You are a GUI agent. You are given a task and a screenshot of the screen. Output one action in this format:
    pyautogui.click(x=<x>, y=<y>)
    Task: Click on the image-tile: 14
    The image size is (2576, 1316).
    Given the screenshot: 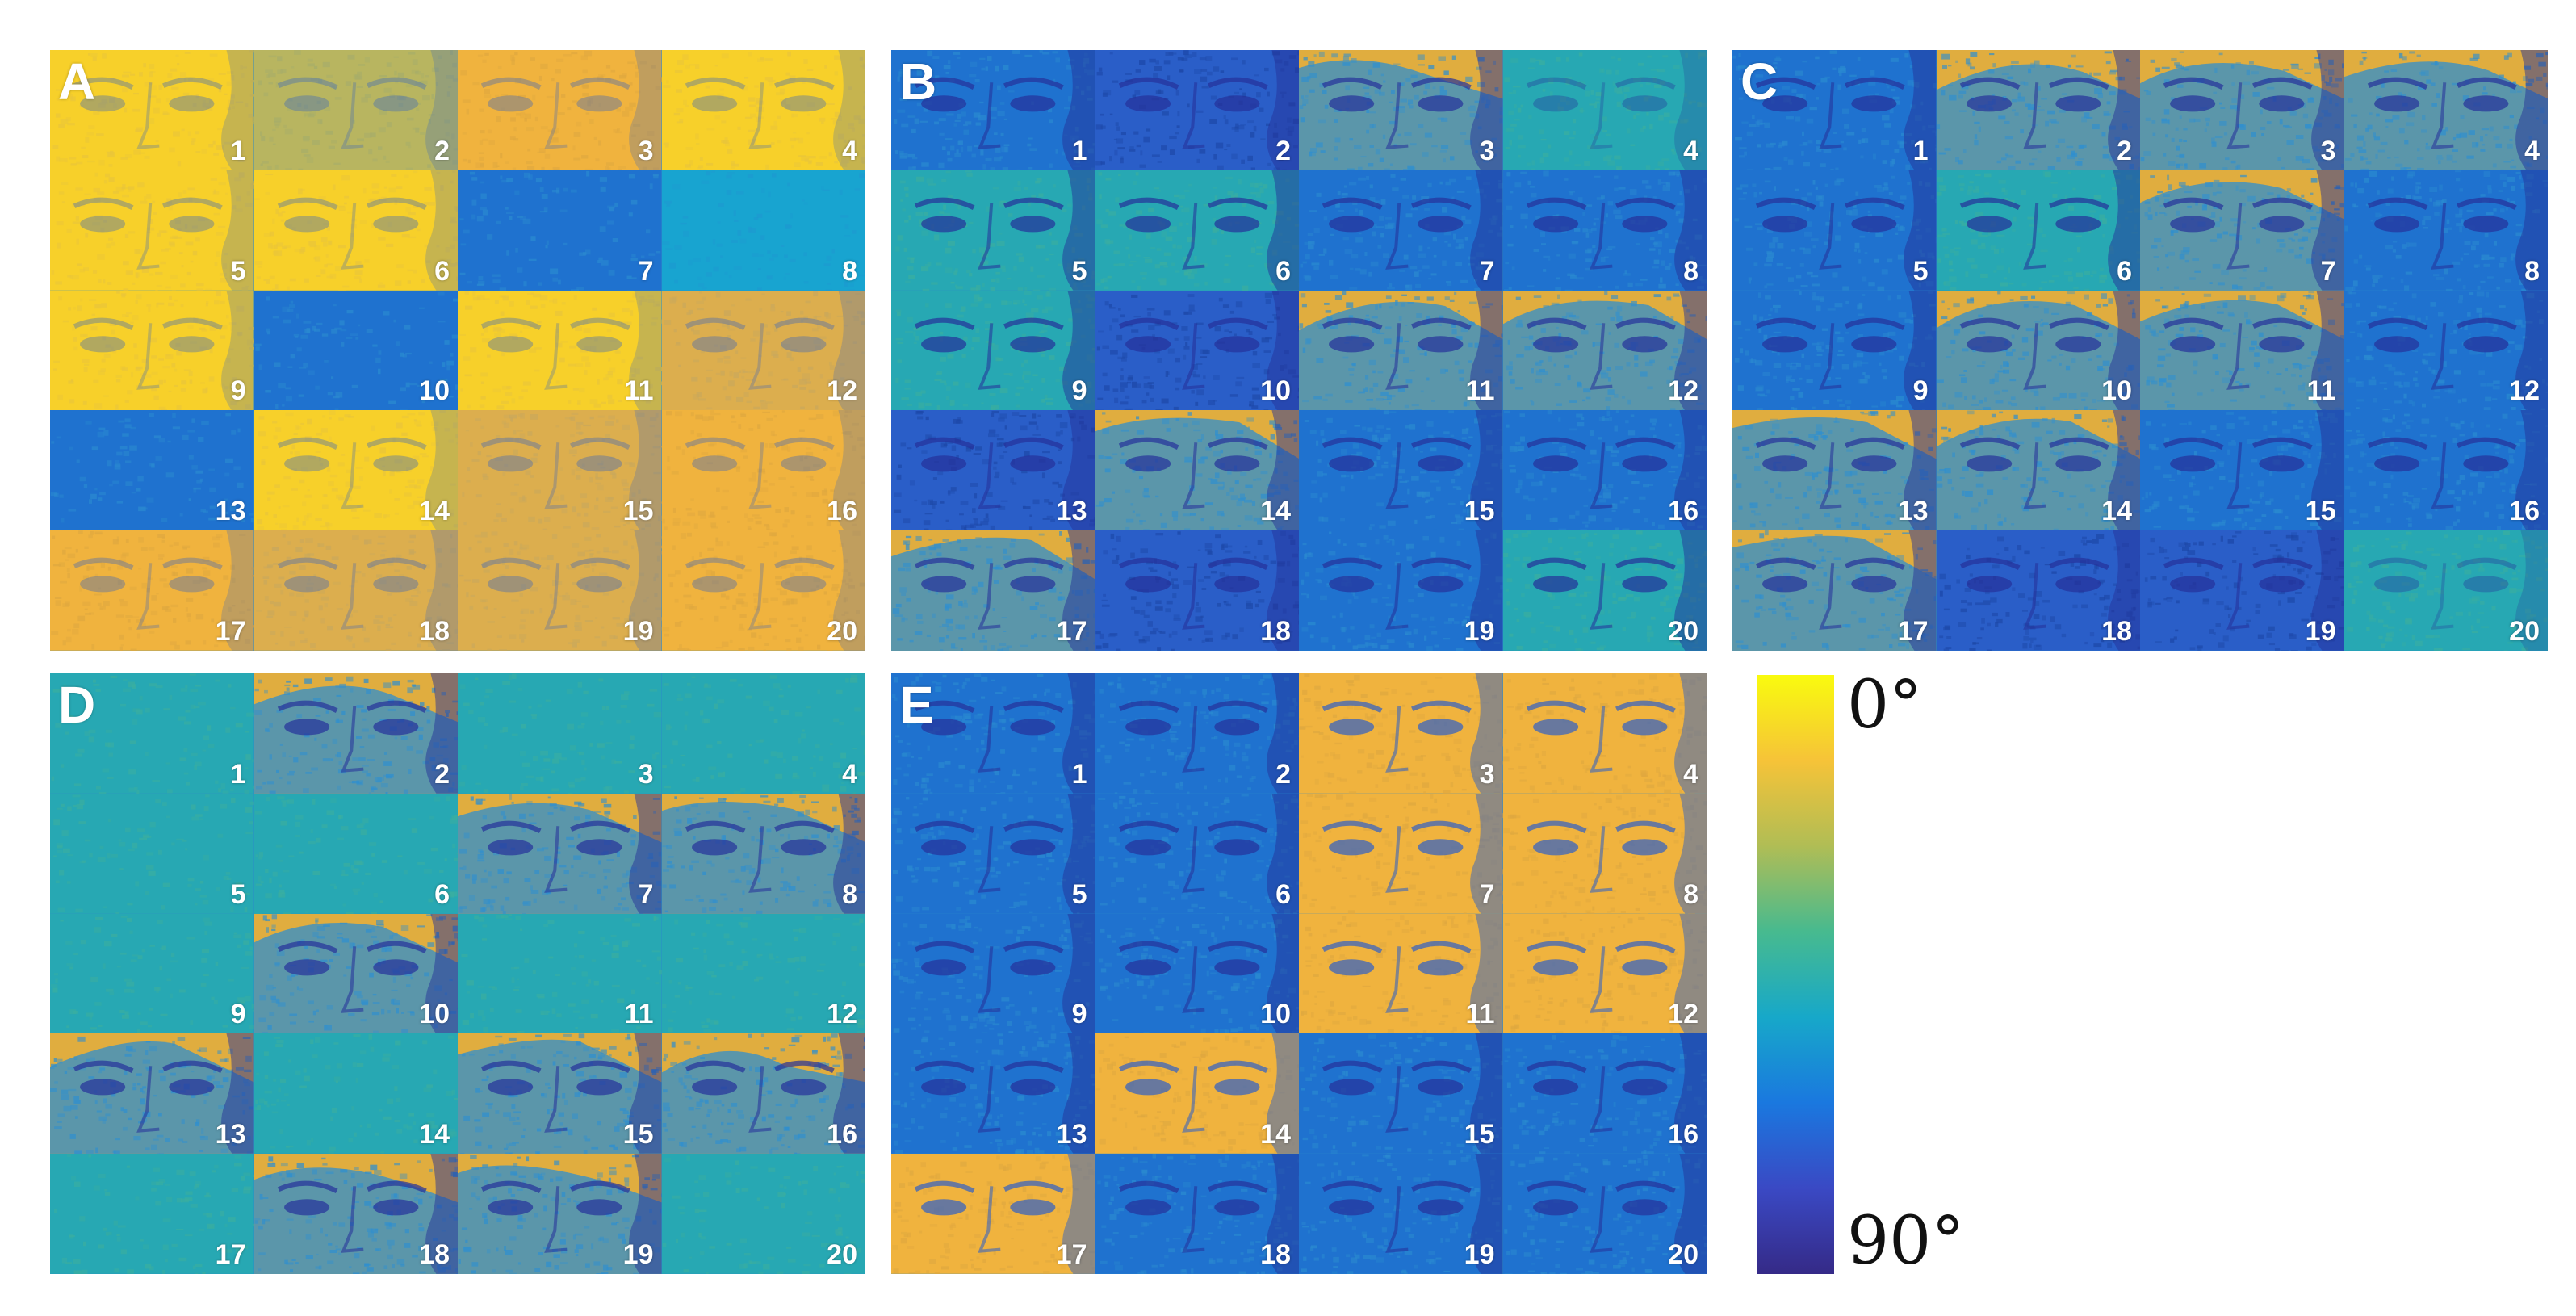 What is the action you would take?
    pyautogui.click(x=1197, y=1094)
    